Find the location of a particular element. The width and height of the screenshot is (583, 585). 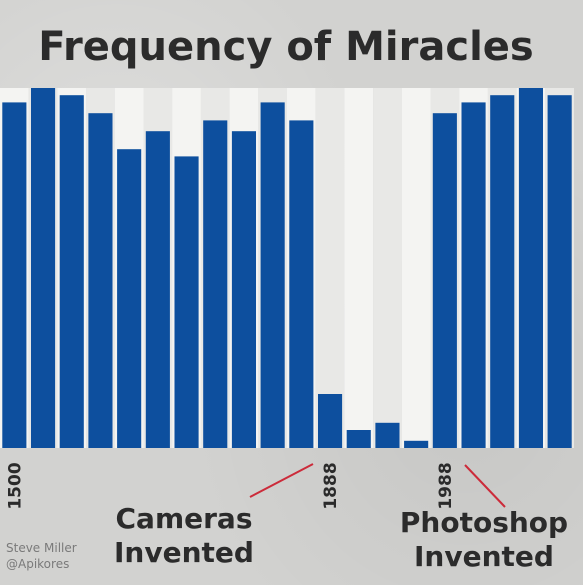

annotations: Cameras Invented Photoshop Invented is located at coordinates (341, 518).